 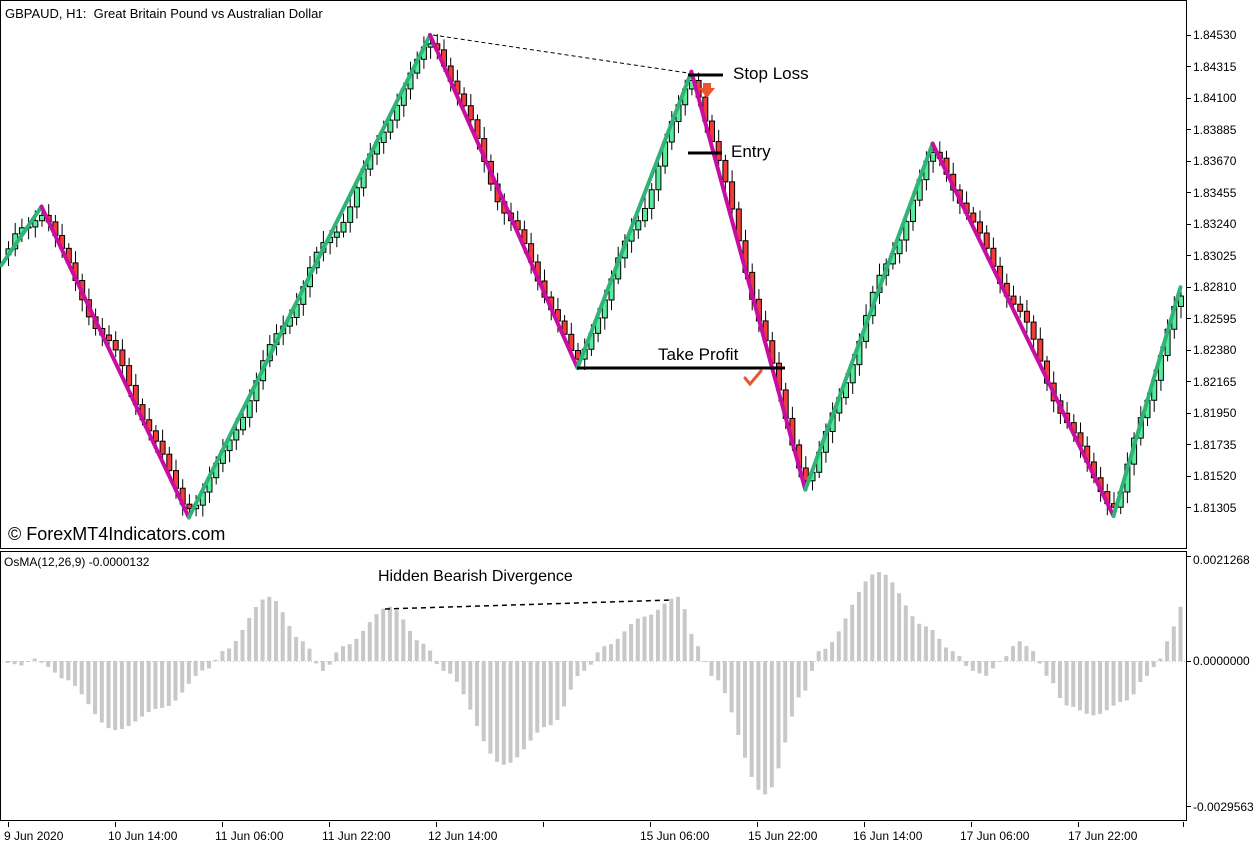 What do you see at coordinates (143, 836) in the screenshot?
I see `time-axis-label: 10 Jun 14:00` at bounding box center [143, 836].